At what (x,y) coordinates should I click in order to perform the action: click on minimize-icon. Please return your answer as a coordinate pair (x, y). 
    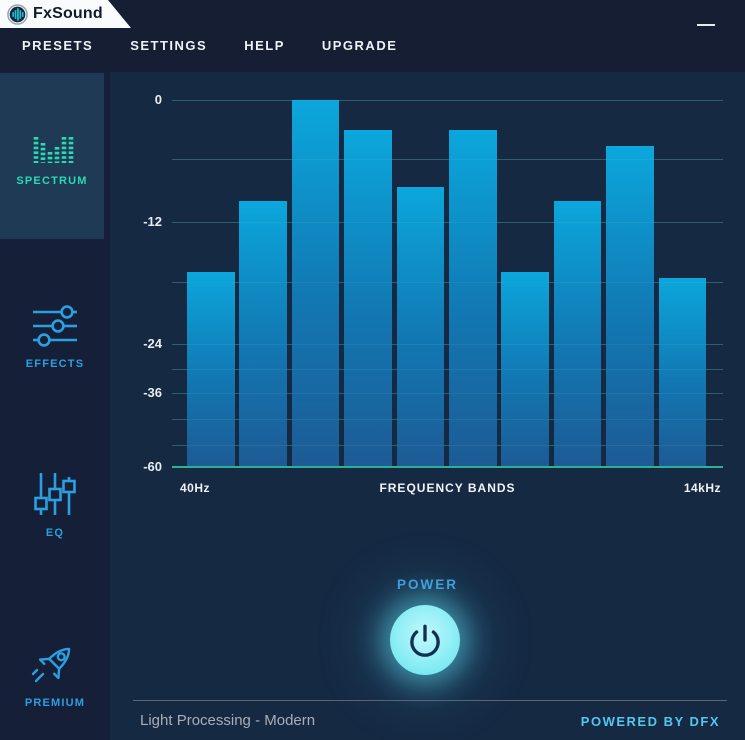
    Looking at the image, I should click on (706, 24).